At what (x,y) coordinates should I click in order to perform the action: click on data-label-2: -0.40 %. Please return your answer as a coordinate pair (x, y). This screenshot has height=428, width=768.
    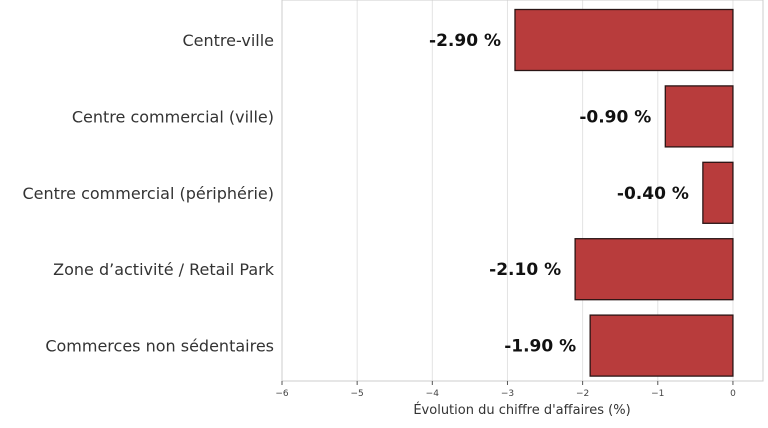
    Looking at the image, I should click on (653, 194).